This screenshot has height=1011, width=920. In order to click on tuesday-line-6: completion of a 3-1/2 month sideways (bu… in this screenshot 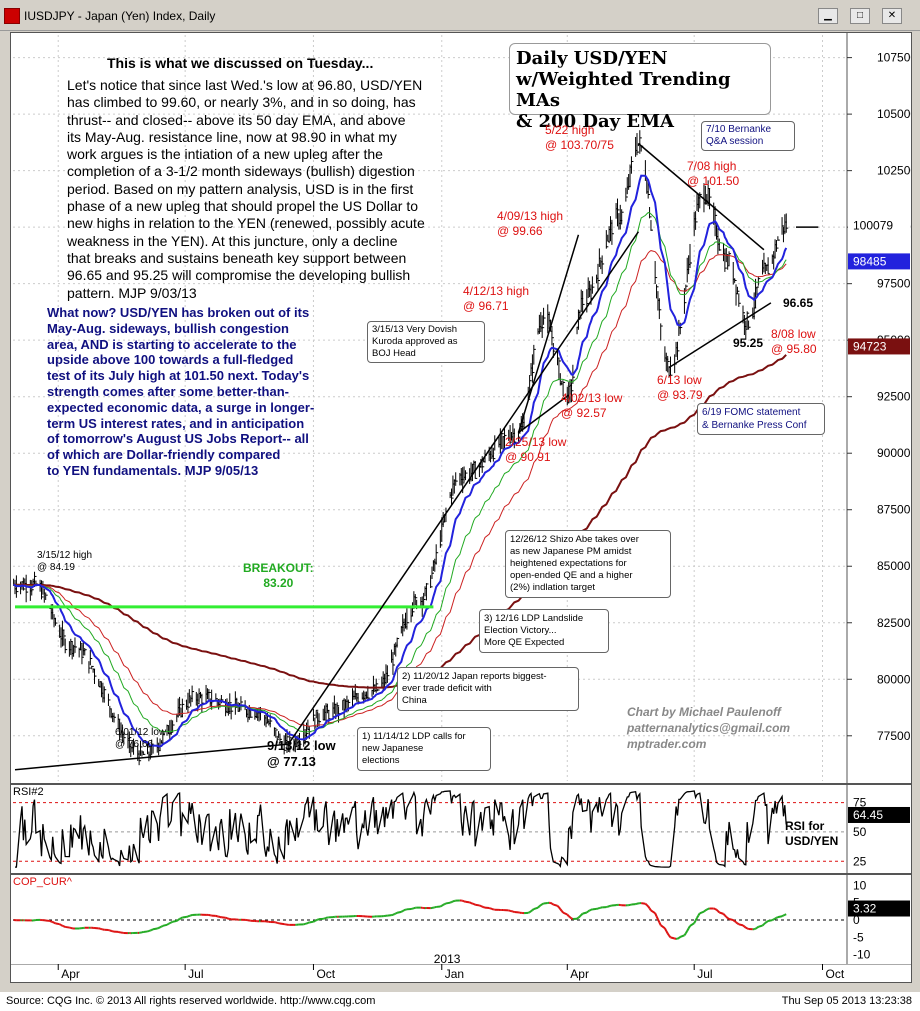, I will do `click(241, 171)`.